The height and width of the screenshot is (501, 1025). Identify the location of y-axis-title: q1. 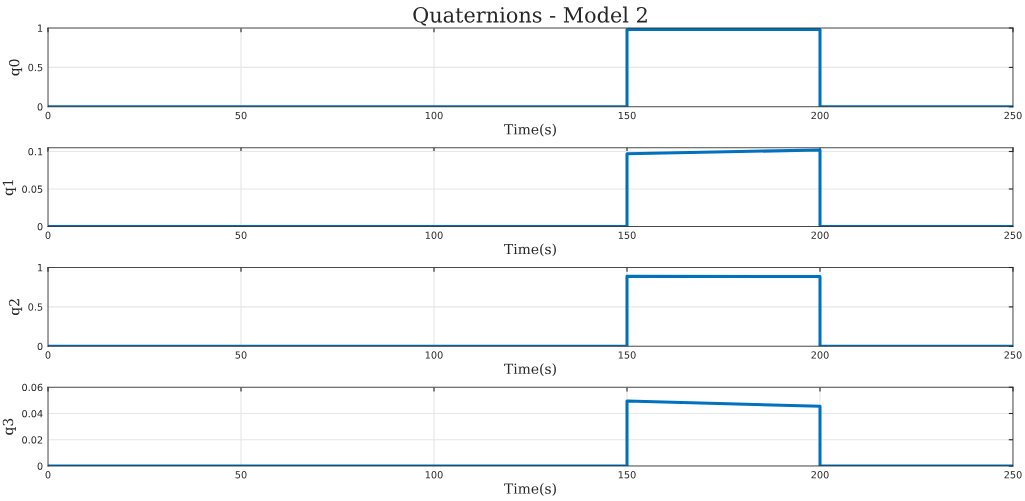
(9, 188).